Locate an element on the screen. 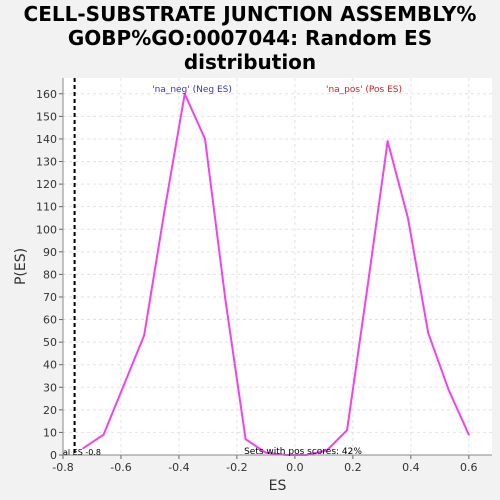 Image resolution: width=500 pixels, height=500 pixels. y-tick-label: 70 is located at coordinates (50, 297).